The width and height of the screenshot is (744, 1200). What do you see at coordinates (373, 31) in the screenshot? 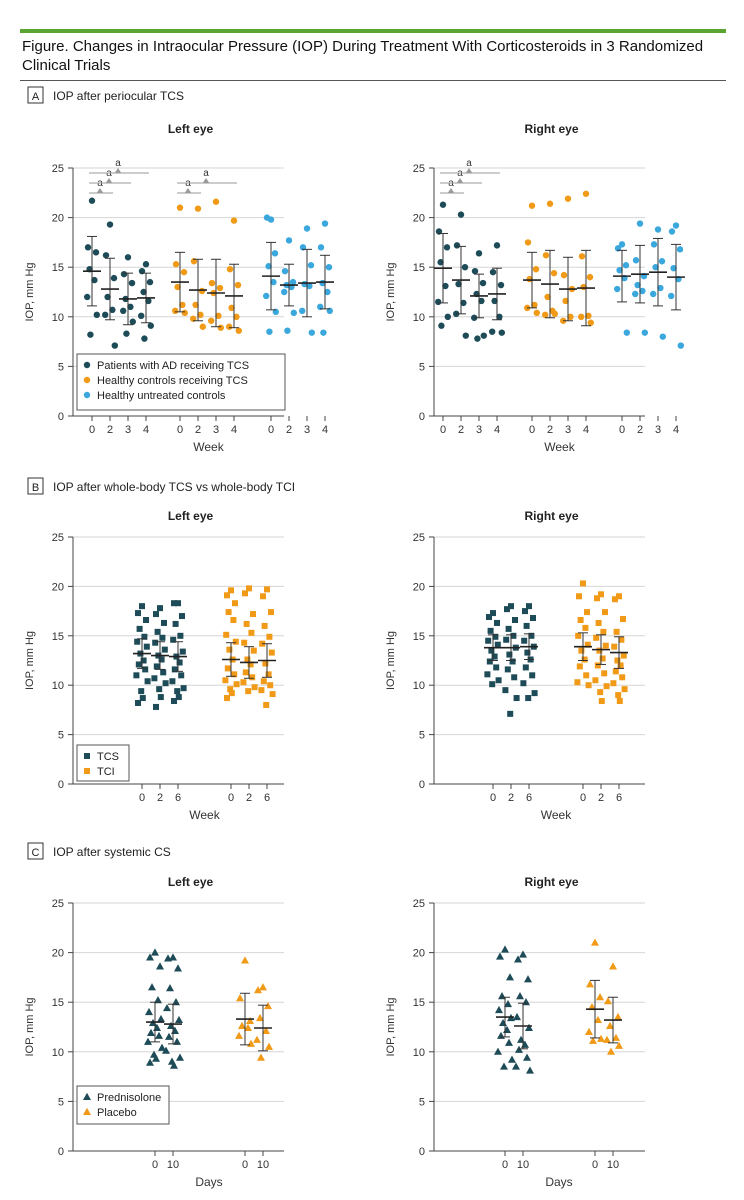
I see `accent-bar` at bounding box center [373, 31].